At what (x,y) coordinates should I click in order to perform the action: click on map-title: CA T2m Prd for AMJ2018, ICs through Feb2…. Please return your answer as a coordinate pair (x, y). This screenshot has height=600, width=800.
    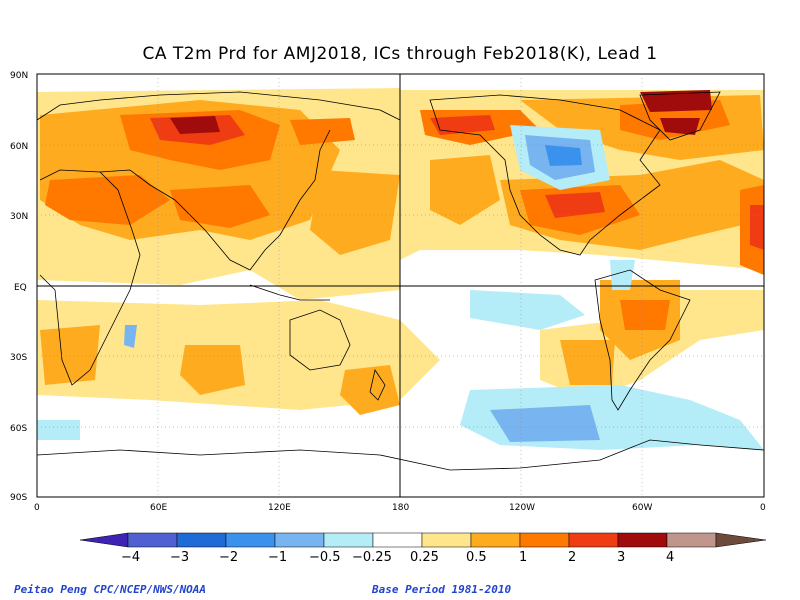
    Looking at the image, I should click on (400, 54).